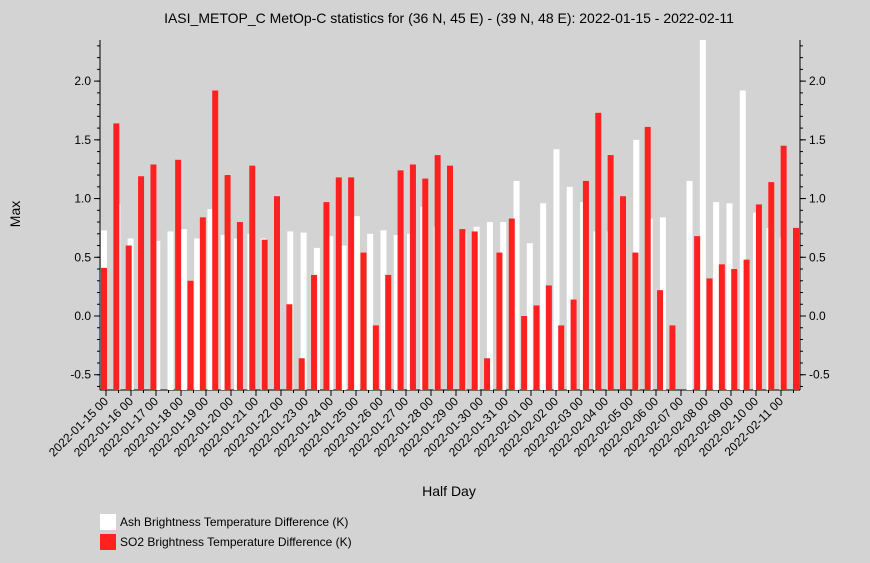  I want to click on y-tick-label-right: 1.5, so click(817, 140).